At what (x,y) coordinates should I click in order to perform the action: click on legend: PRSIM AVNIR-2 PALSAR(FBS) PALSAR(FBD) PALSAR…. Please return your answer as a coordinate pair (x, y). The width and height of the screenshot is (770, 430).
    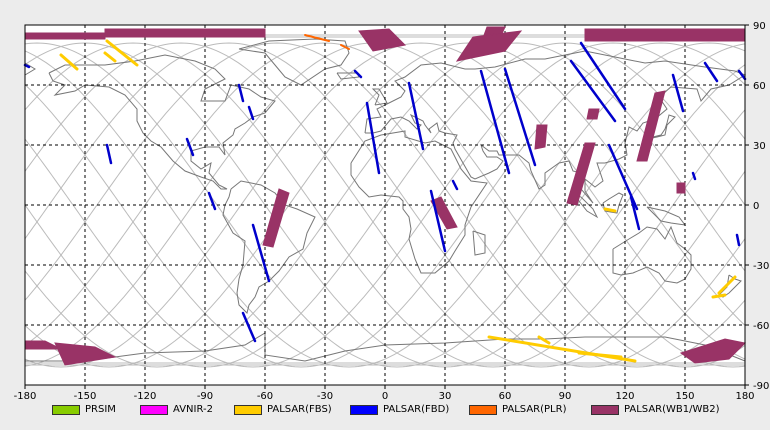
    Looking at the image, I should click on (385, 411).